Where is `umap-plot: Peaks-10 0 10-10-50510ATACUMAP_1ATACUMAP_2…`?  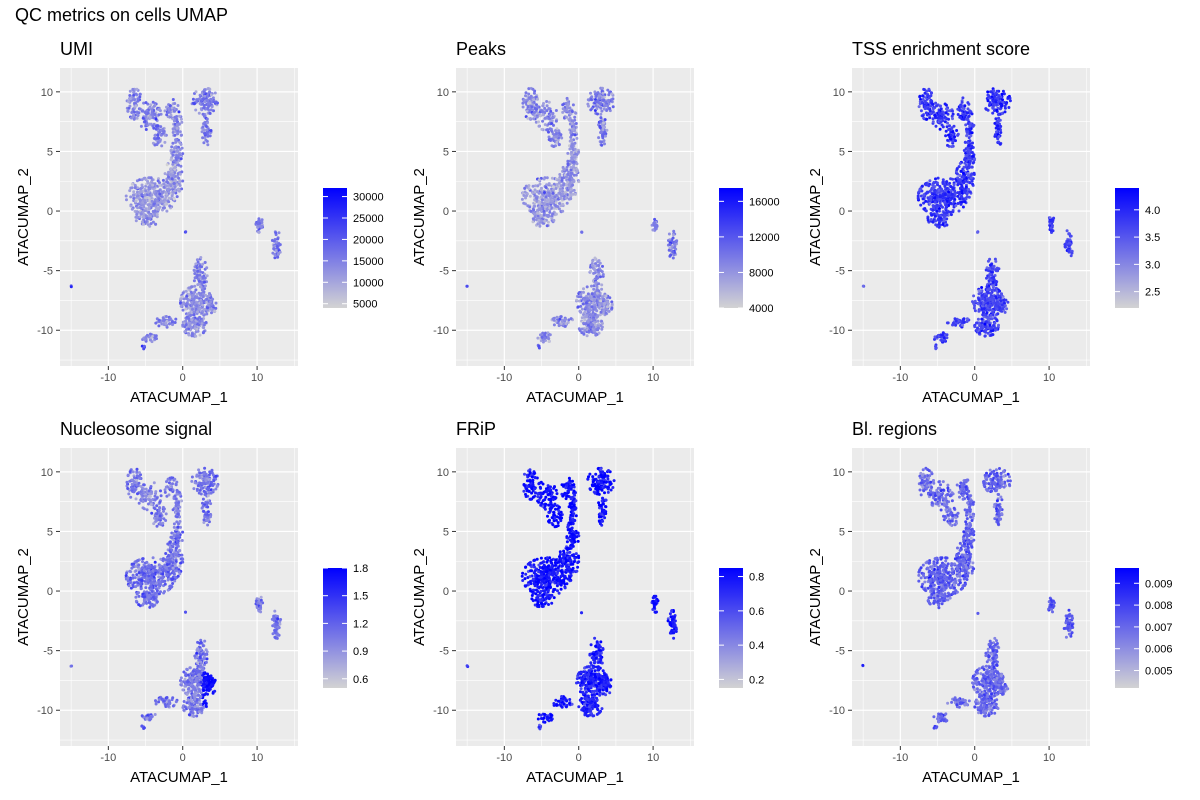 umap-plot: Peaks-10 0 10-10-50510ATACUMAP_1ATACUMAP_2… is located at coordinates (595, 222).